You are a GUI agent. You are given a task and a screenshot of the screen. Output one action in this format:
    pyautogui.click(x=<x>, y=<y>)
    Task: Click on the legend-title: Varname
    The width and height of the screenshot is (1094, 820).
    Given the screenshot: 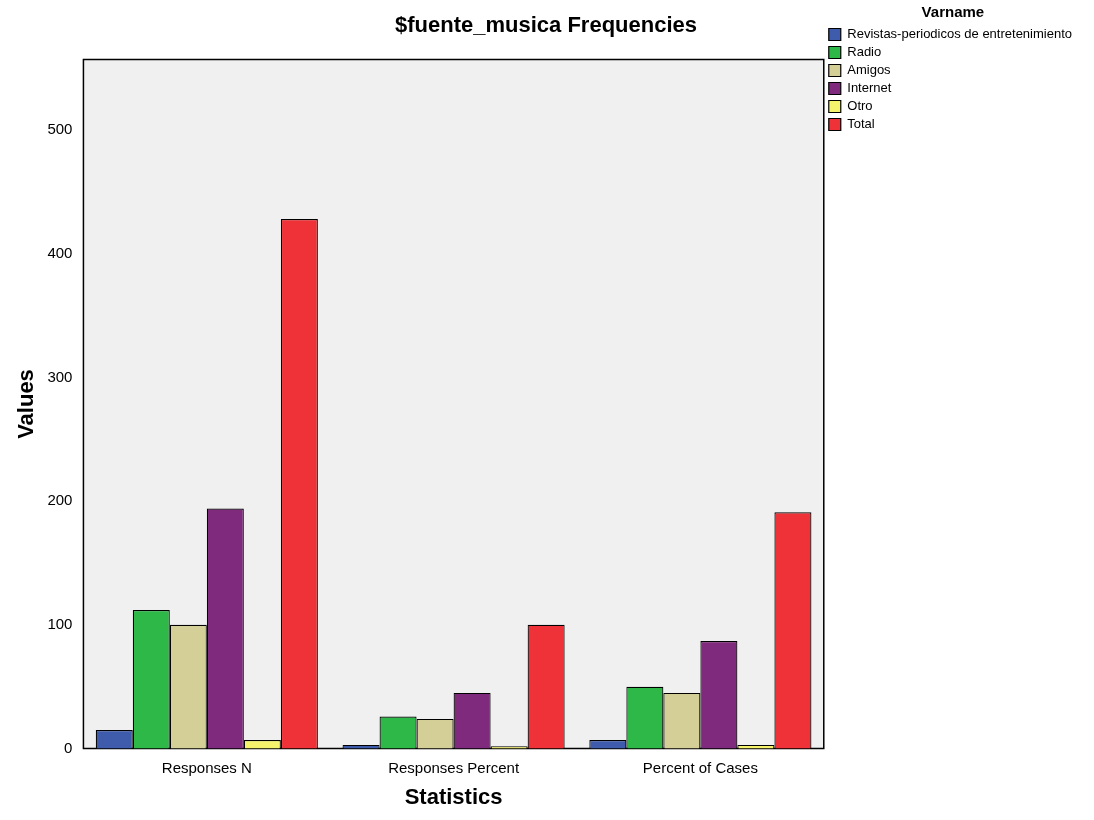 What is the action you would take?
    pyautogui.click(x=953, y=11)
    